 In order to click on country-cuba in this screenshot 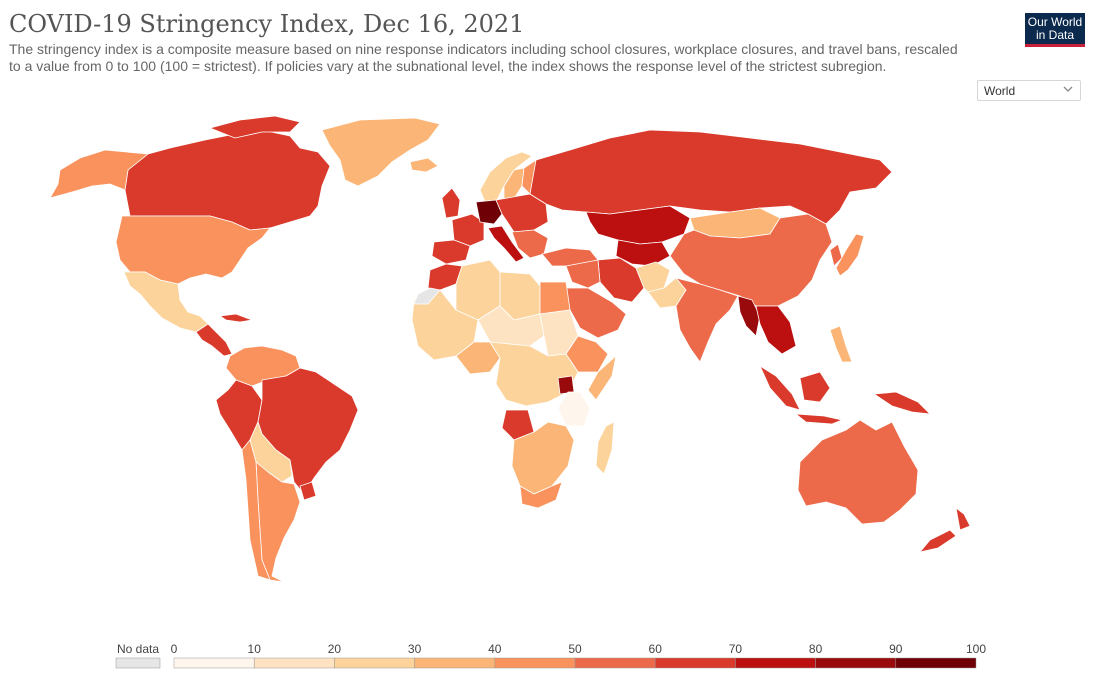, I will do `click(236, 318)`.